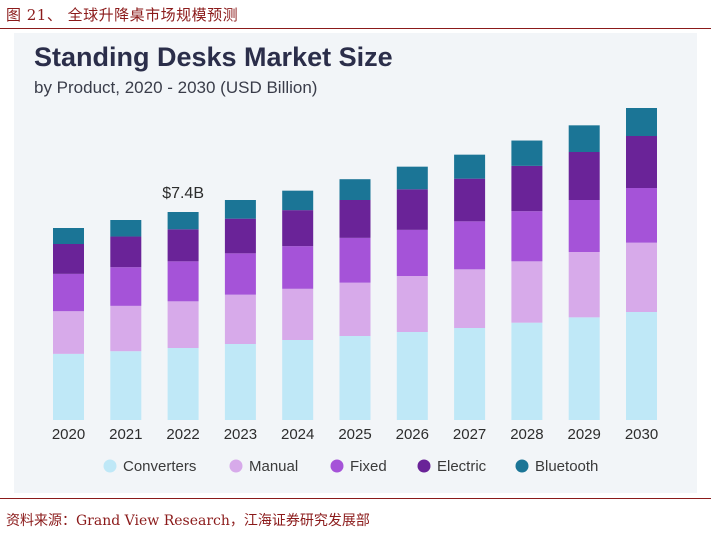 This screenshot has width=711, height=536. Describe the element at coordinates (240, 382) in the screenshot. I see `bar-converters-2023` at that location.